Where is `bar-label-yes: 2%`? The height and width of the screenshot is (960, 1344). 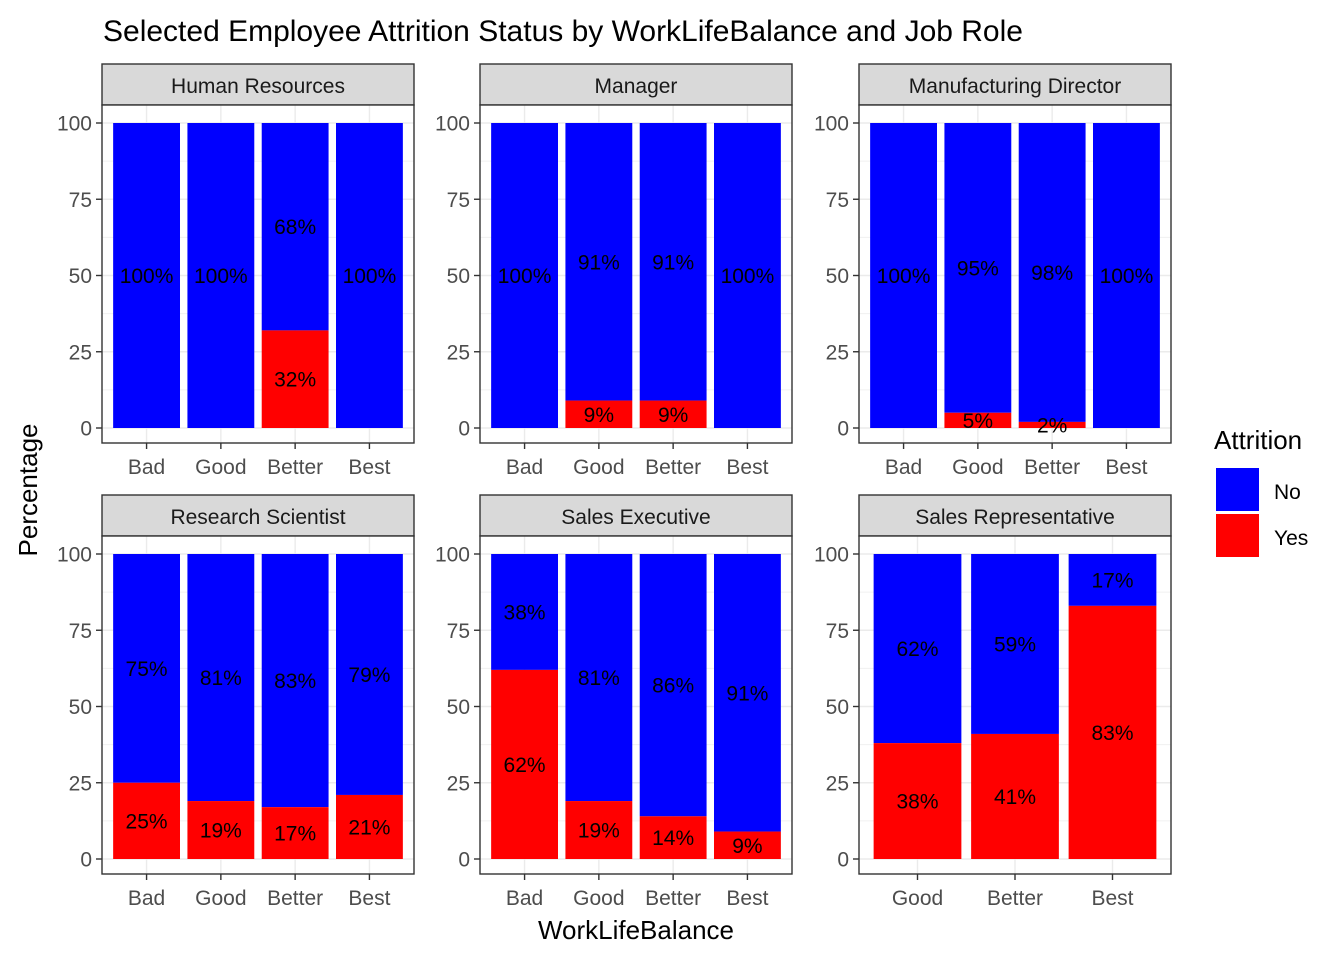 bar-label-yes: 2% is located at coordinates (1052, 425).